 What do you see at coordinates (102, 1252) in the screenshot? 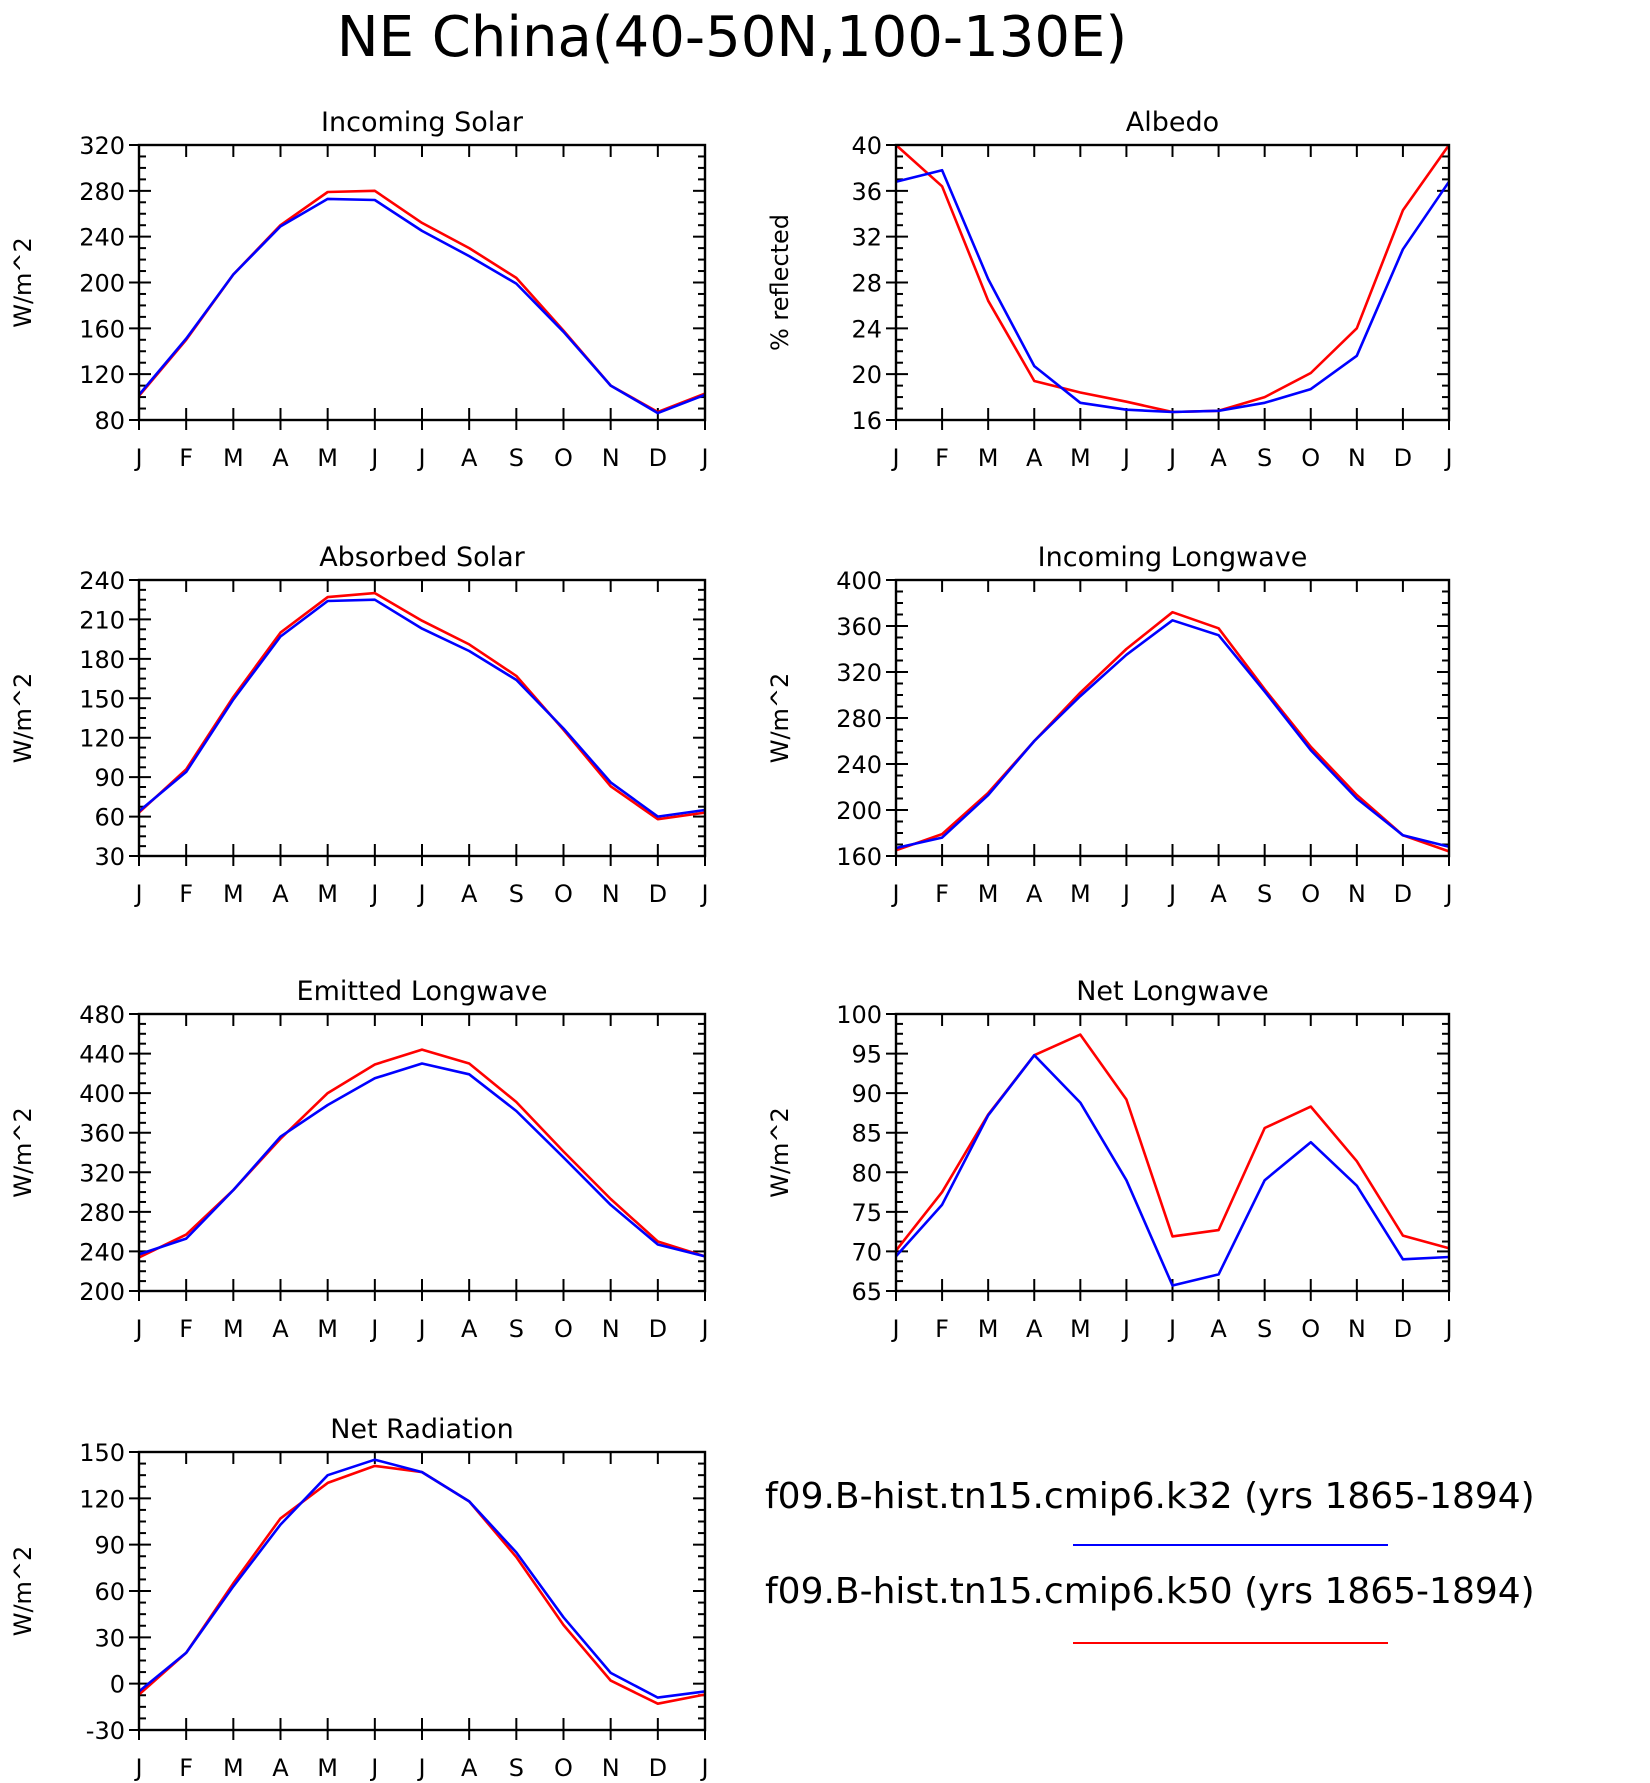
I see `emitted-longwave-ytick-label: 240` at bounding box center [102, 1252].